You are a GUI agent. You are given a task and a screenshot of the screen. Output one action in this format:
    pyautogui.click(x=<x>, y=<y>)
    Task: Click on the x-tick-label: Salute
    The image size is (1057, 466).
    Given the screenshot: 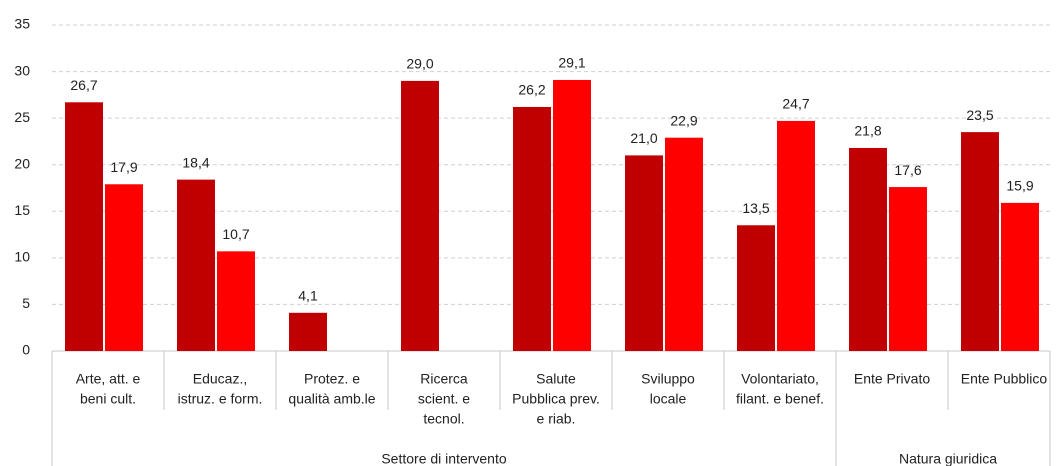 What is the action you would take?
    pyautogui.click(x=556, y=379)
    